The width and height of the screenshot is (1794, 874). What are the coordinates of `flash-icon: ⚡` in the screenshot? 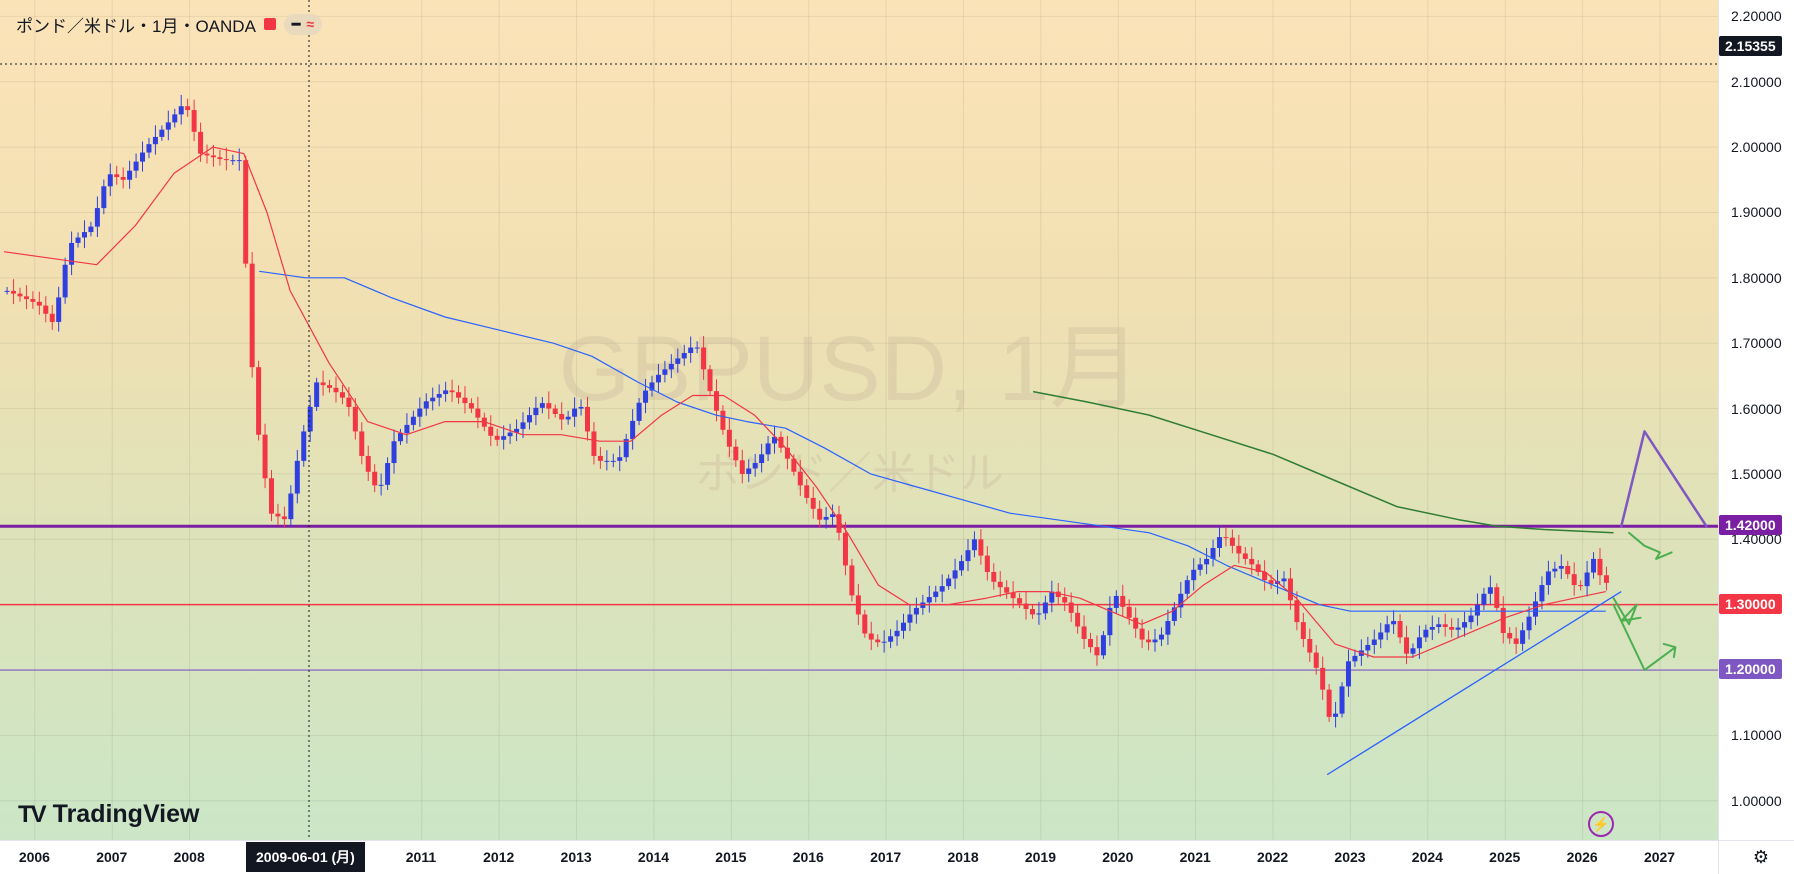 It's located at (1601, 824).